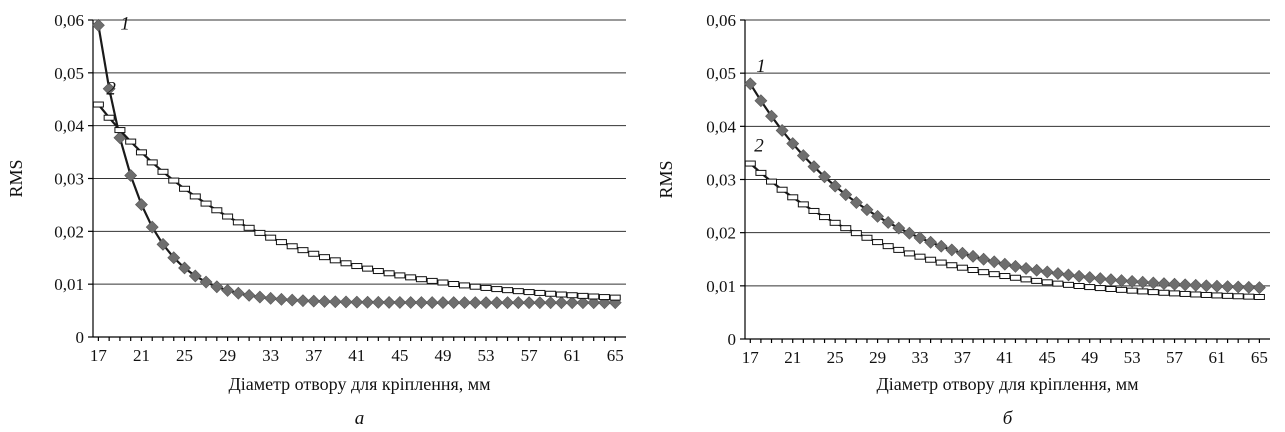 The height and width of the screenshot is (432, 1285). What do you see at coordinates (16, 178) in the screenshot?
I see `y-axis-title: RMS` at bounding box center [16, 178].